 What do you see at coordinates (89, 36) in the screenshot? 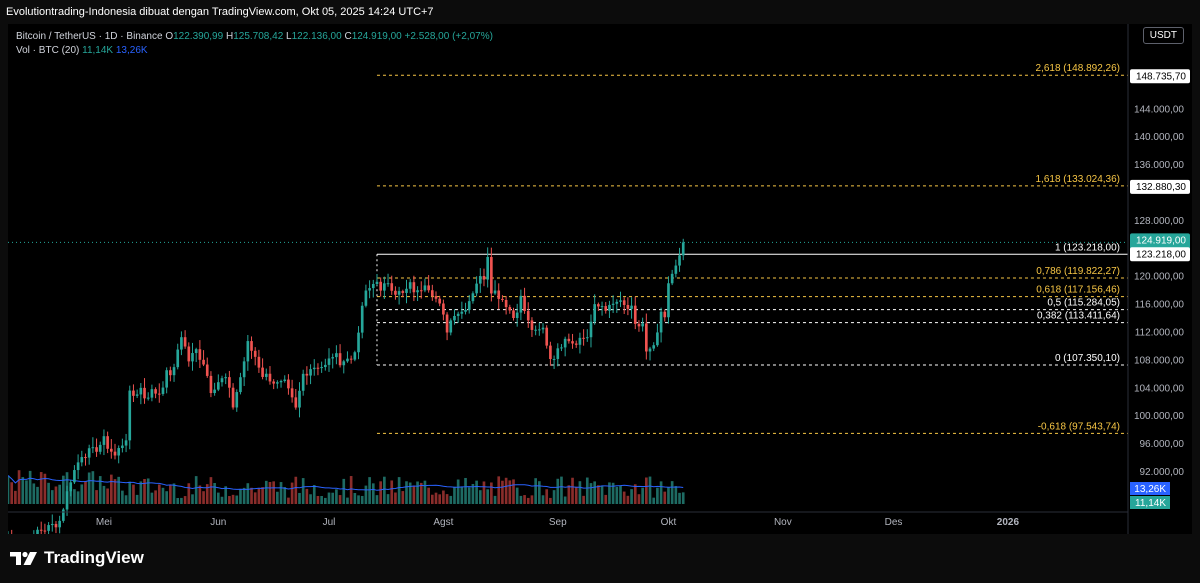
I see `symbol-line: Bitcoin / TetherUS · 1D · Binance` at bounding box center [89, 36].